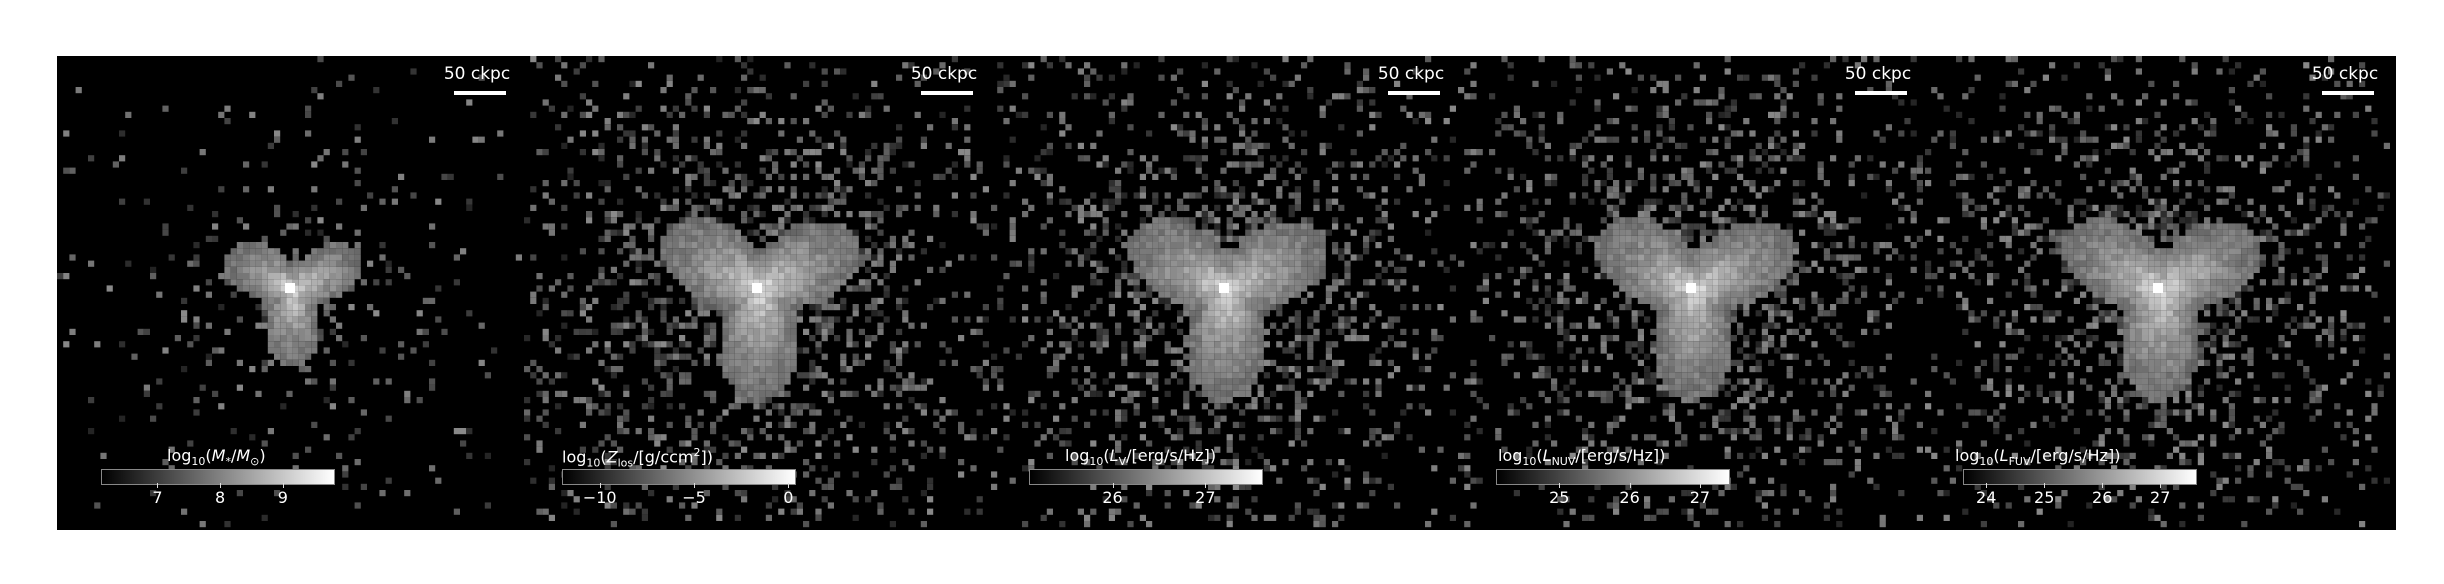 The image size is (2444, 584). Describe the element at coordinates (1986, 497) in the screenshot. I see `colorbar-tick-label: 24` at that location.